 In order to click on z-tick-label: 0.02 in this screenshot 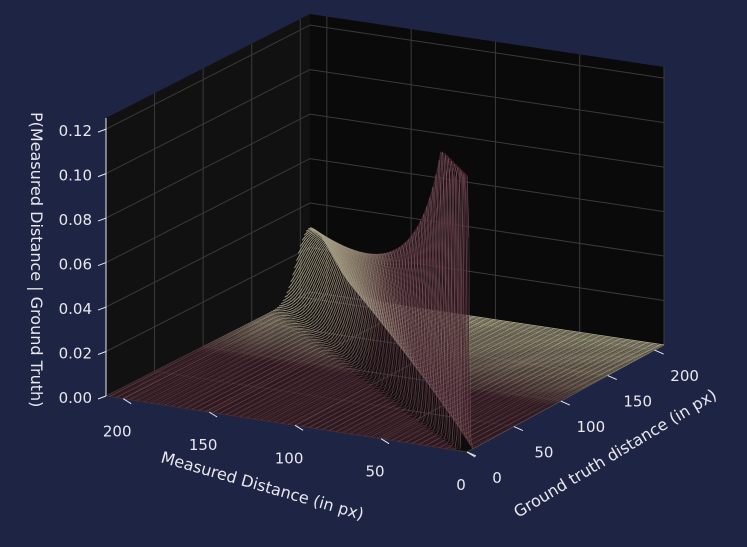, I will do `click(75, 354)`.